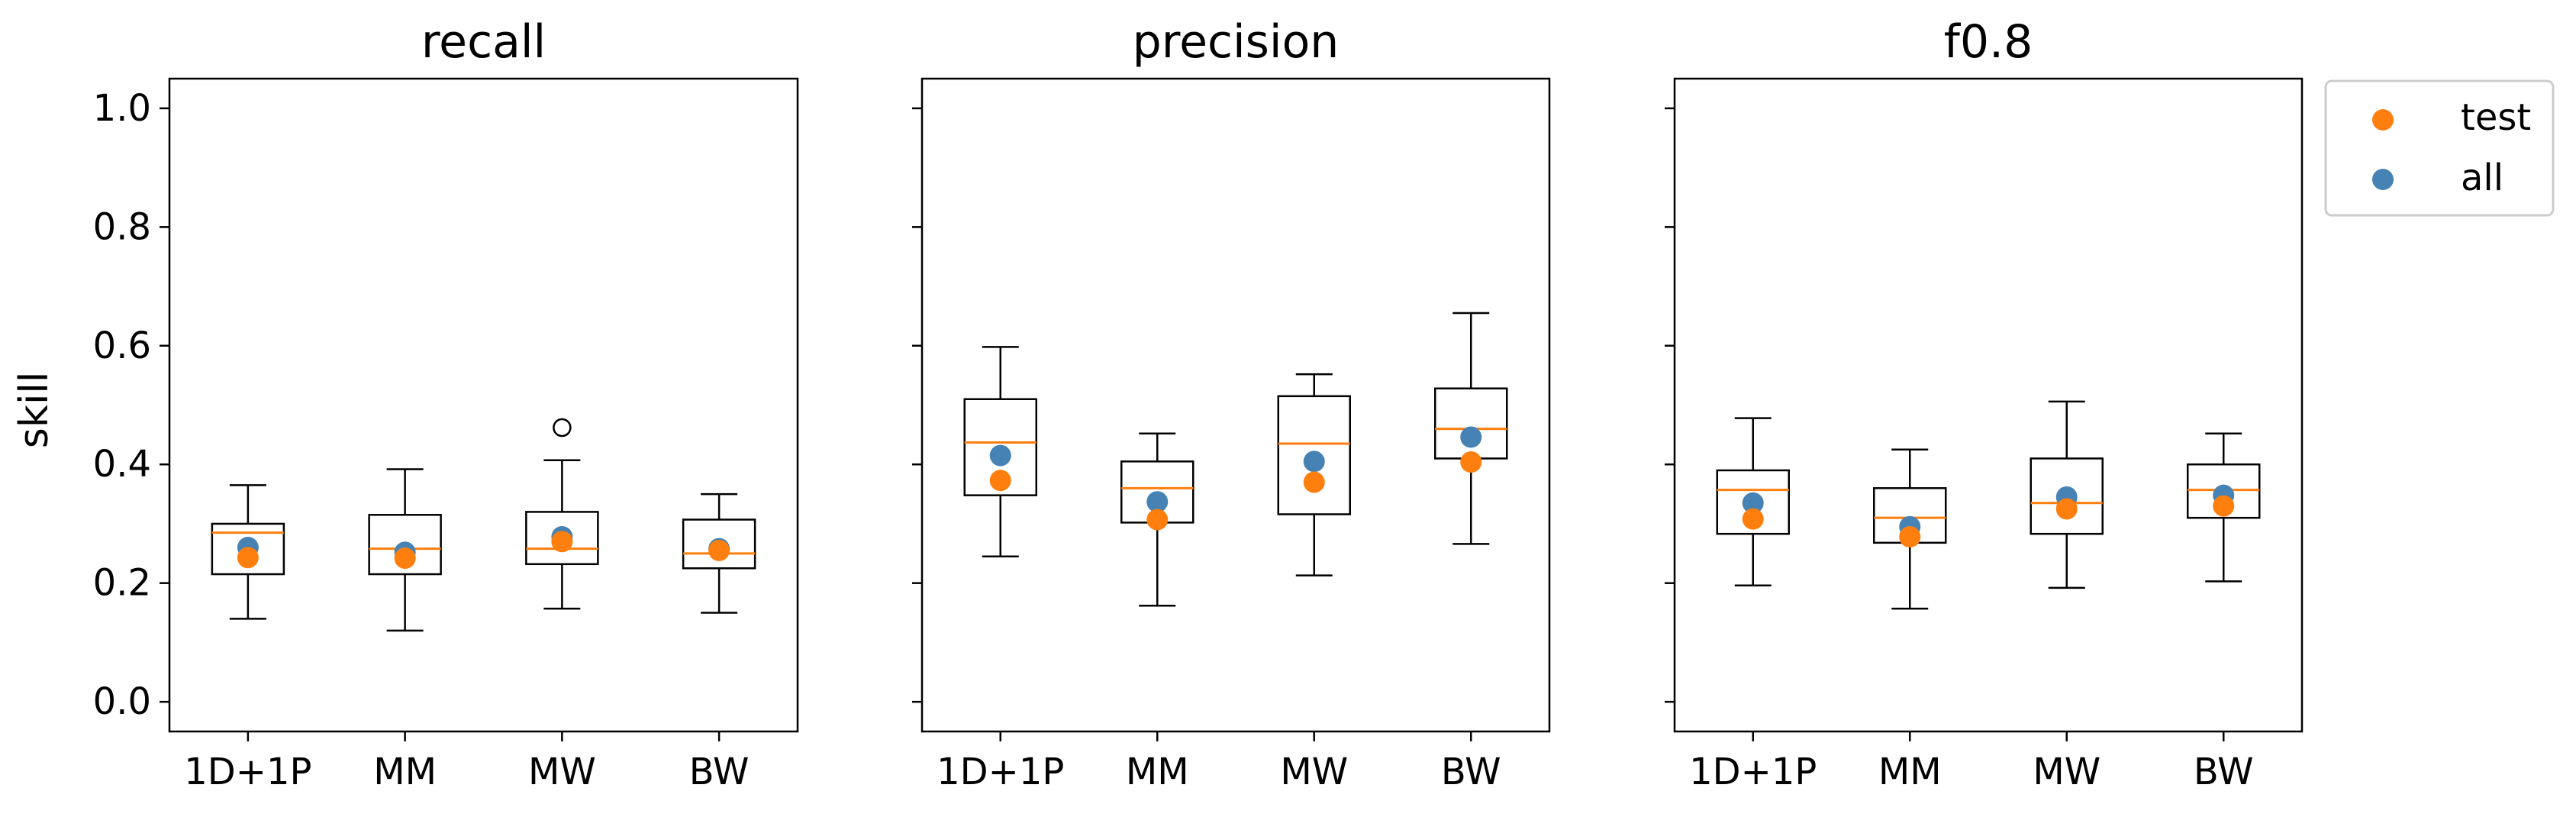  Describe the element at coordinates (1988, 42) in the screenshot. I see `panel-title: f0.8` at that location.